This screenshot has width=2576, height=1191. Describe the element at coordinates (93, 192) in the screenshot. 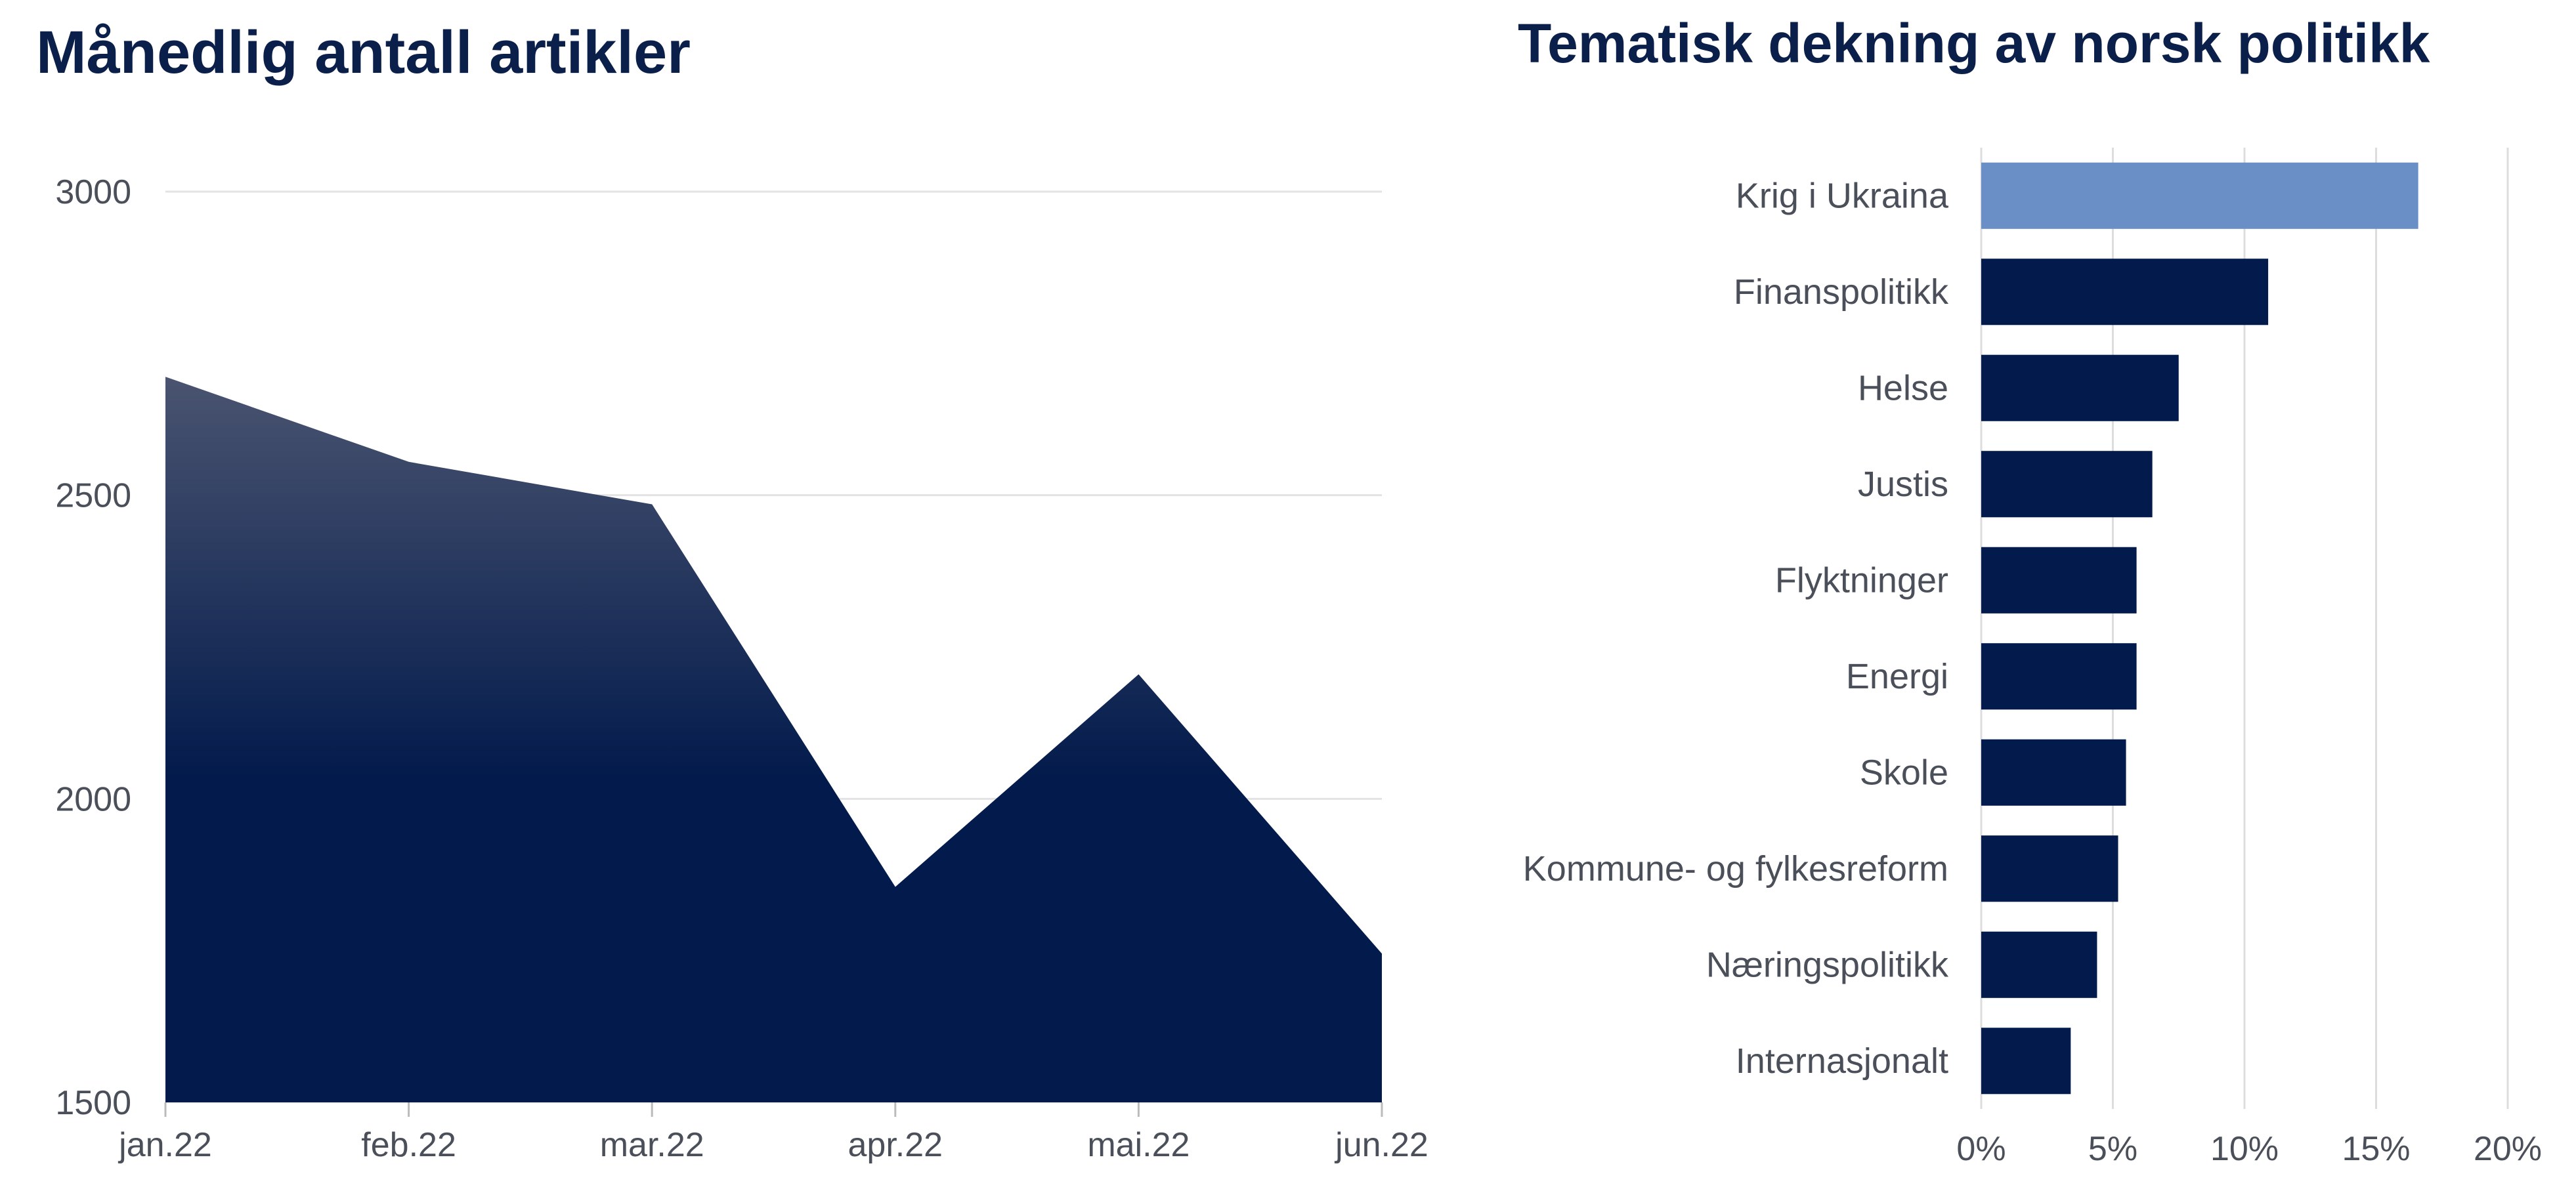

I see `y-tick-label: 3000` at that location.